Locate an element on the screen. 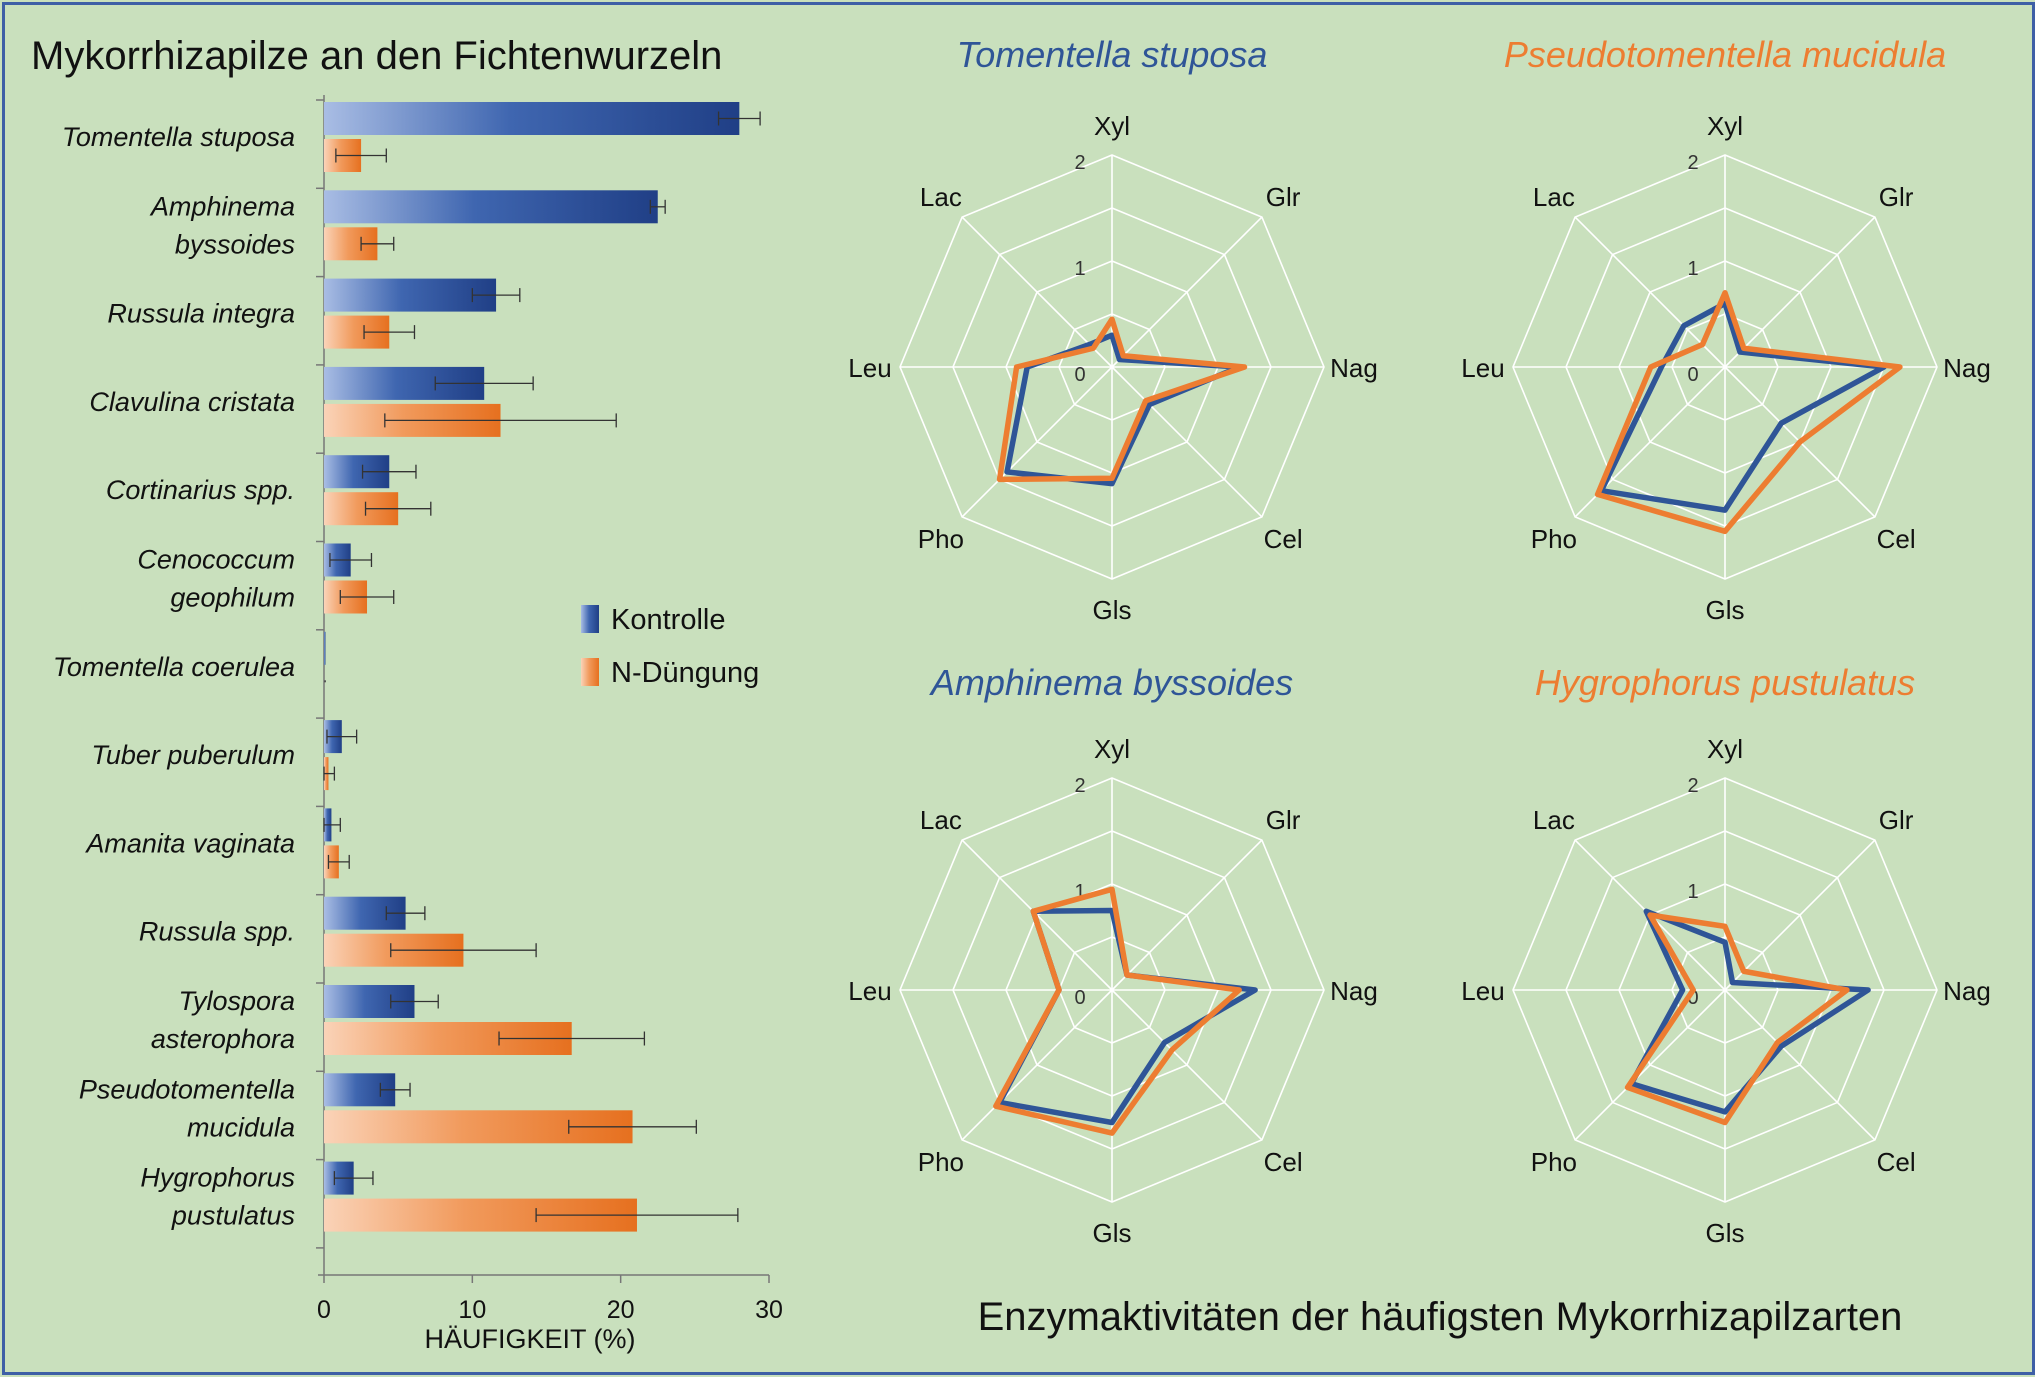 This screenshot has height=1377, width=2035. legend-label-kontrolle: Kontrolle is located at coordinates (668, 620).